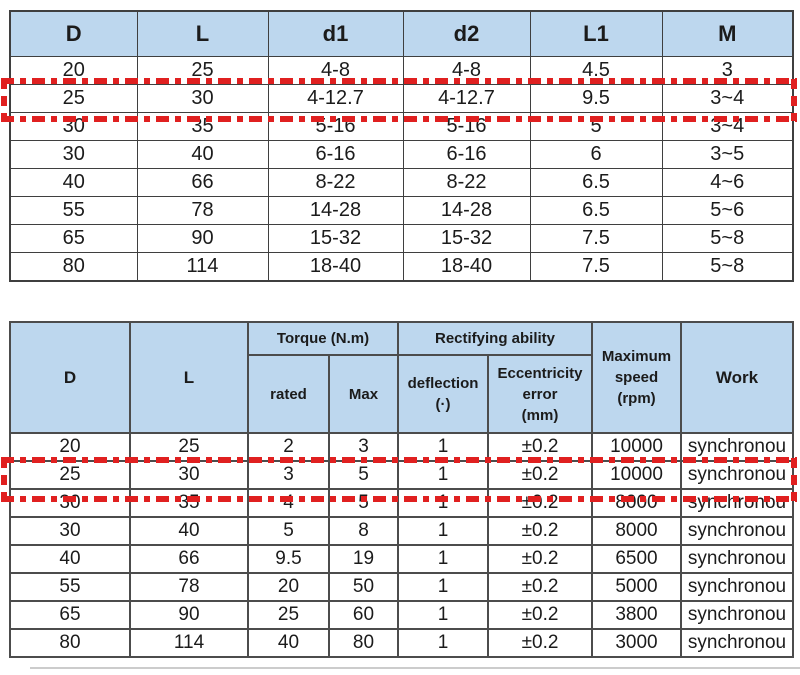 This screenshot has height=675, width=800. What do you see at coordinates (596, 126) in the screenshot?
I see `cell: 5` at bounding box center [596, 126].